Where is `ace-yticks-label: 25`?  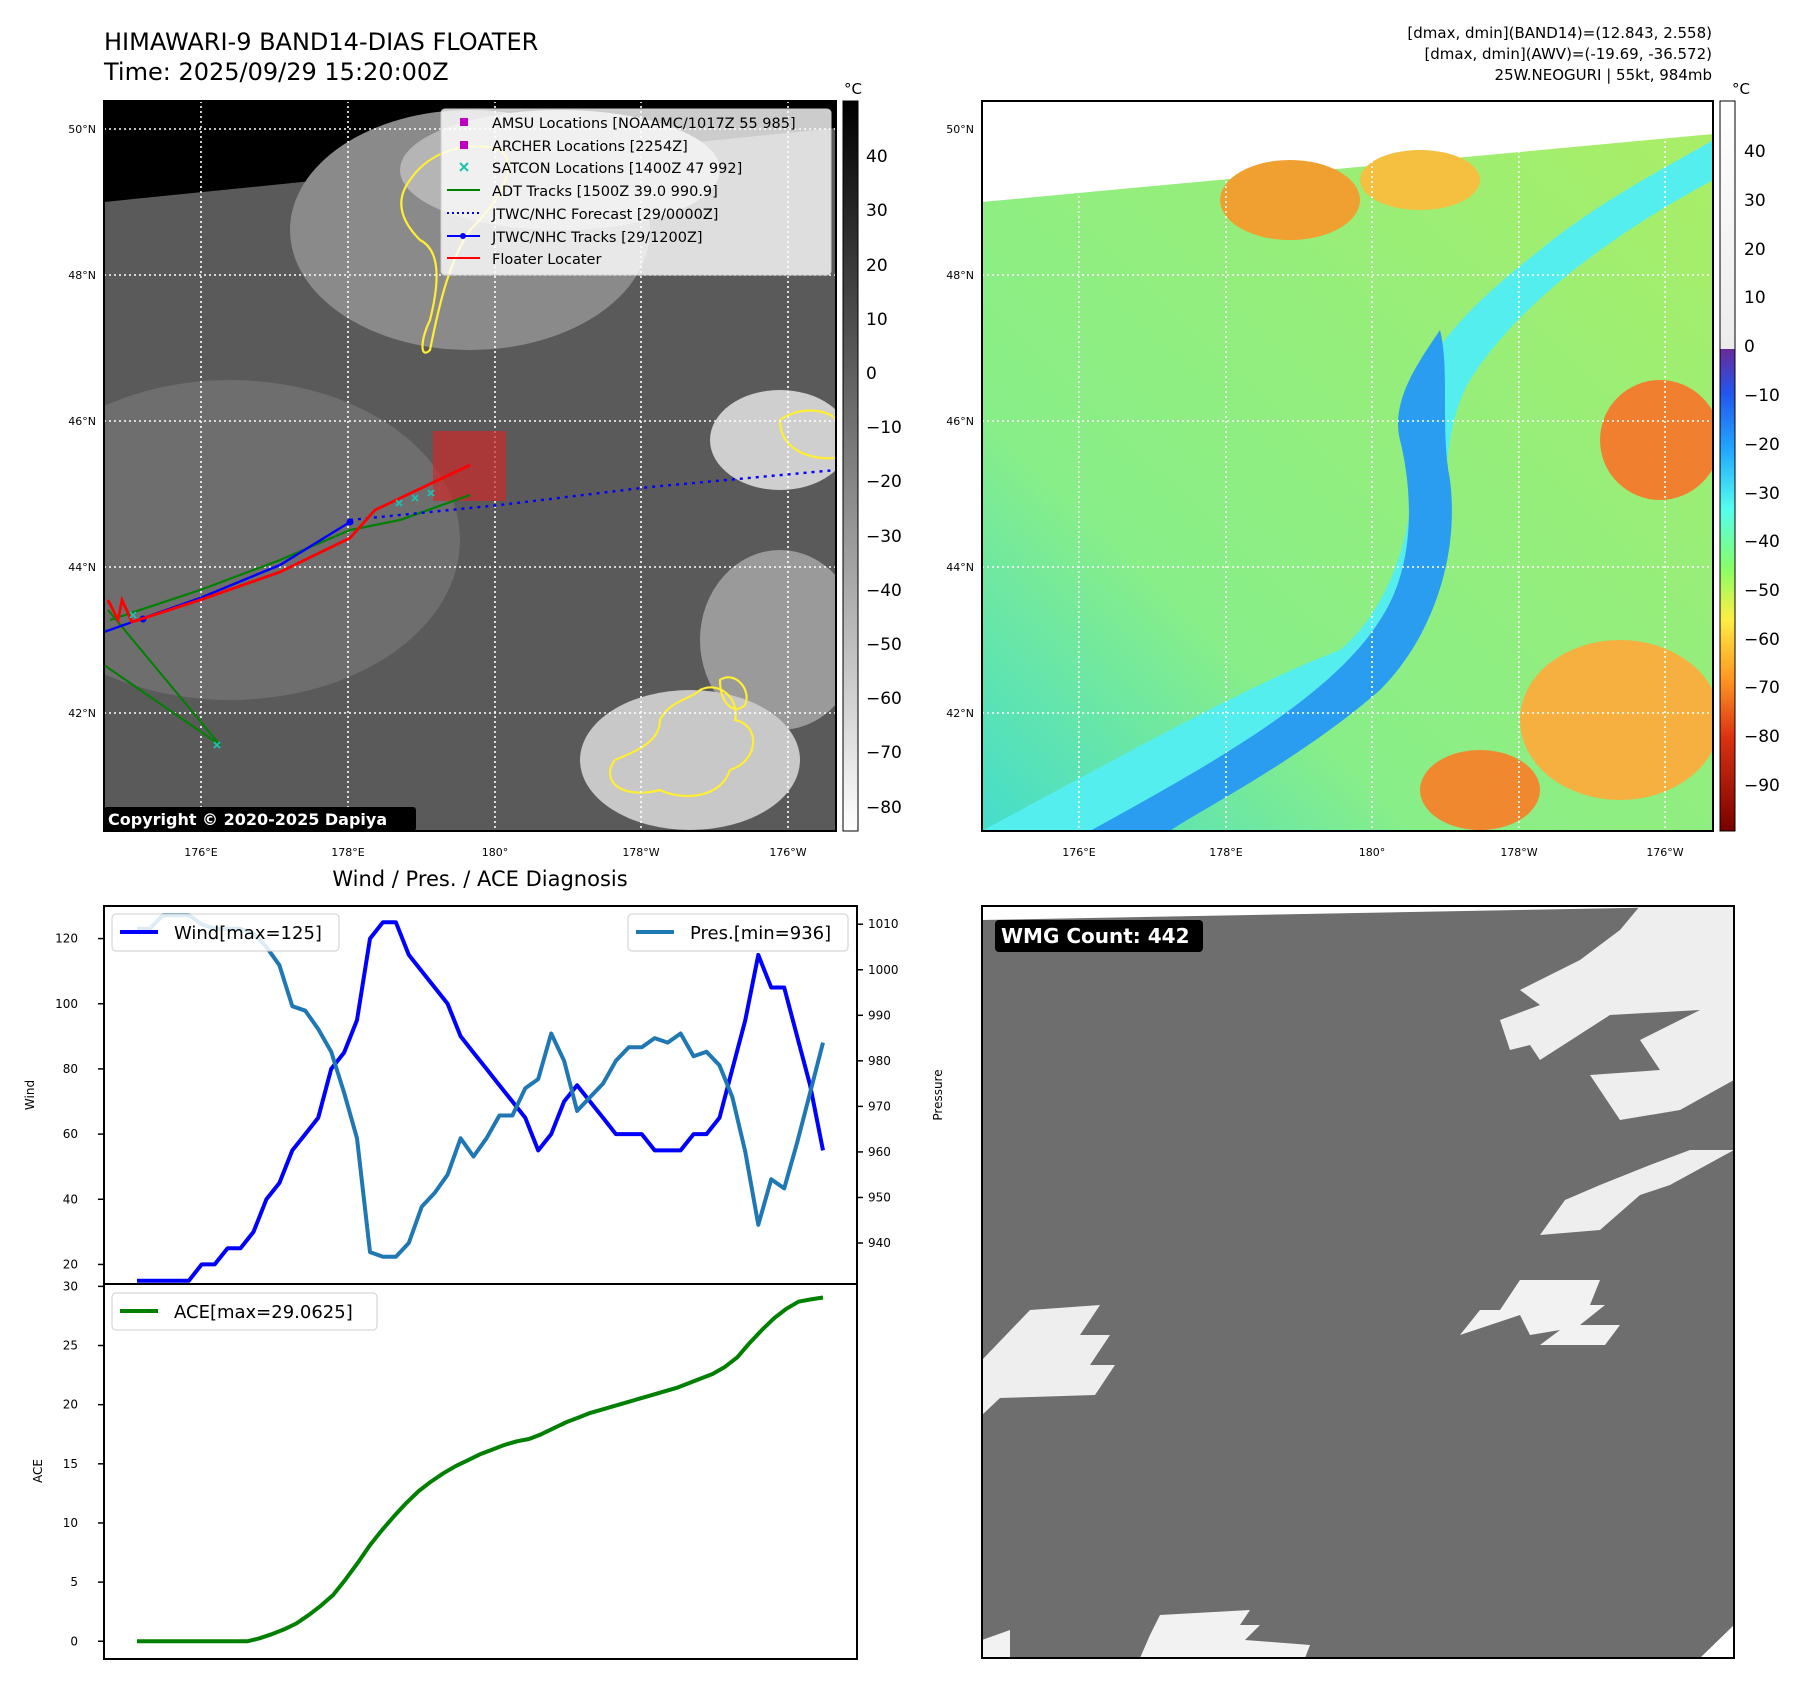 ace-yticks-label: 25 is located at coordinates (70, 1346).